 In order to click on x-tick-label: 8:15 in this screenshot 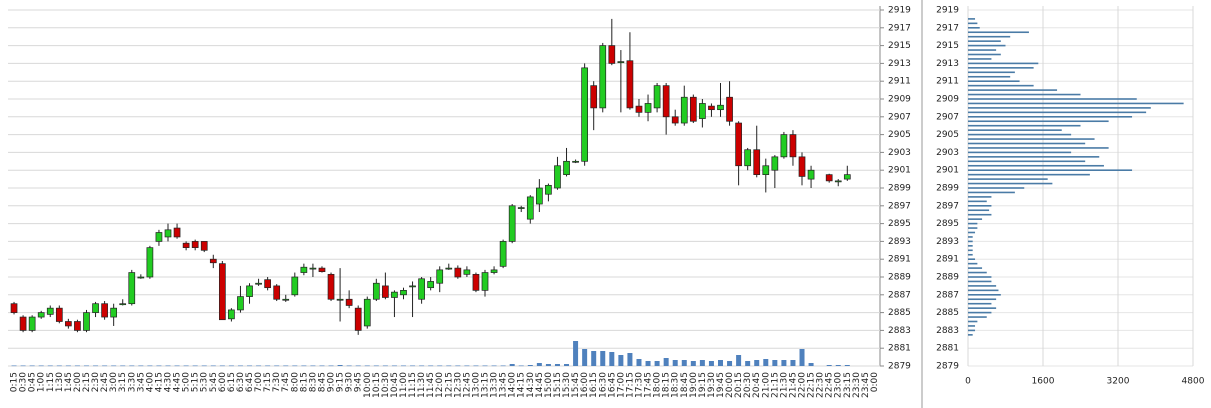, I will do `click(304, 382)`.